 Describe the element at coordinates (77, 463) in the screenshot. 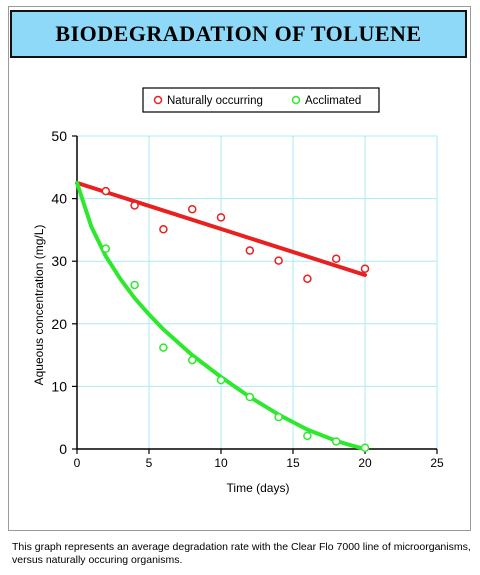

I see `x-tick-label: 0` at that location.